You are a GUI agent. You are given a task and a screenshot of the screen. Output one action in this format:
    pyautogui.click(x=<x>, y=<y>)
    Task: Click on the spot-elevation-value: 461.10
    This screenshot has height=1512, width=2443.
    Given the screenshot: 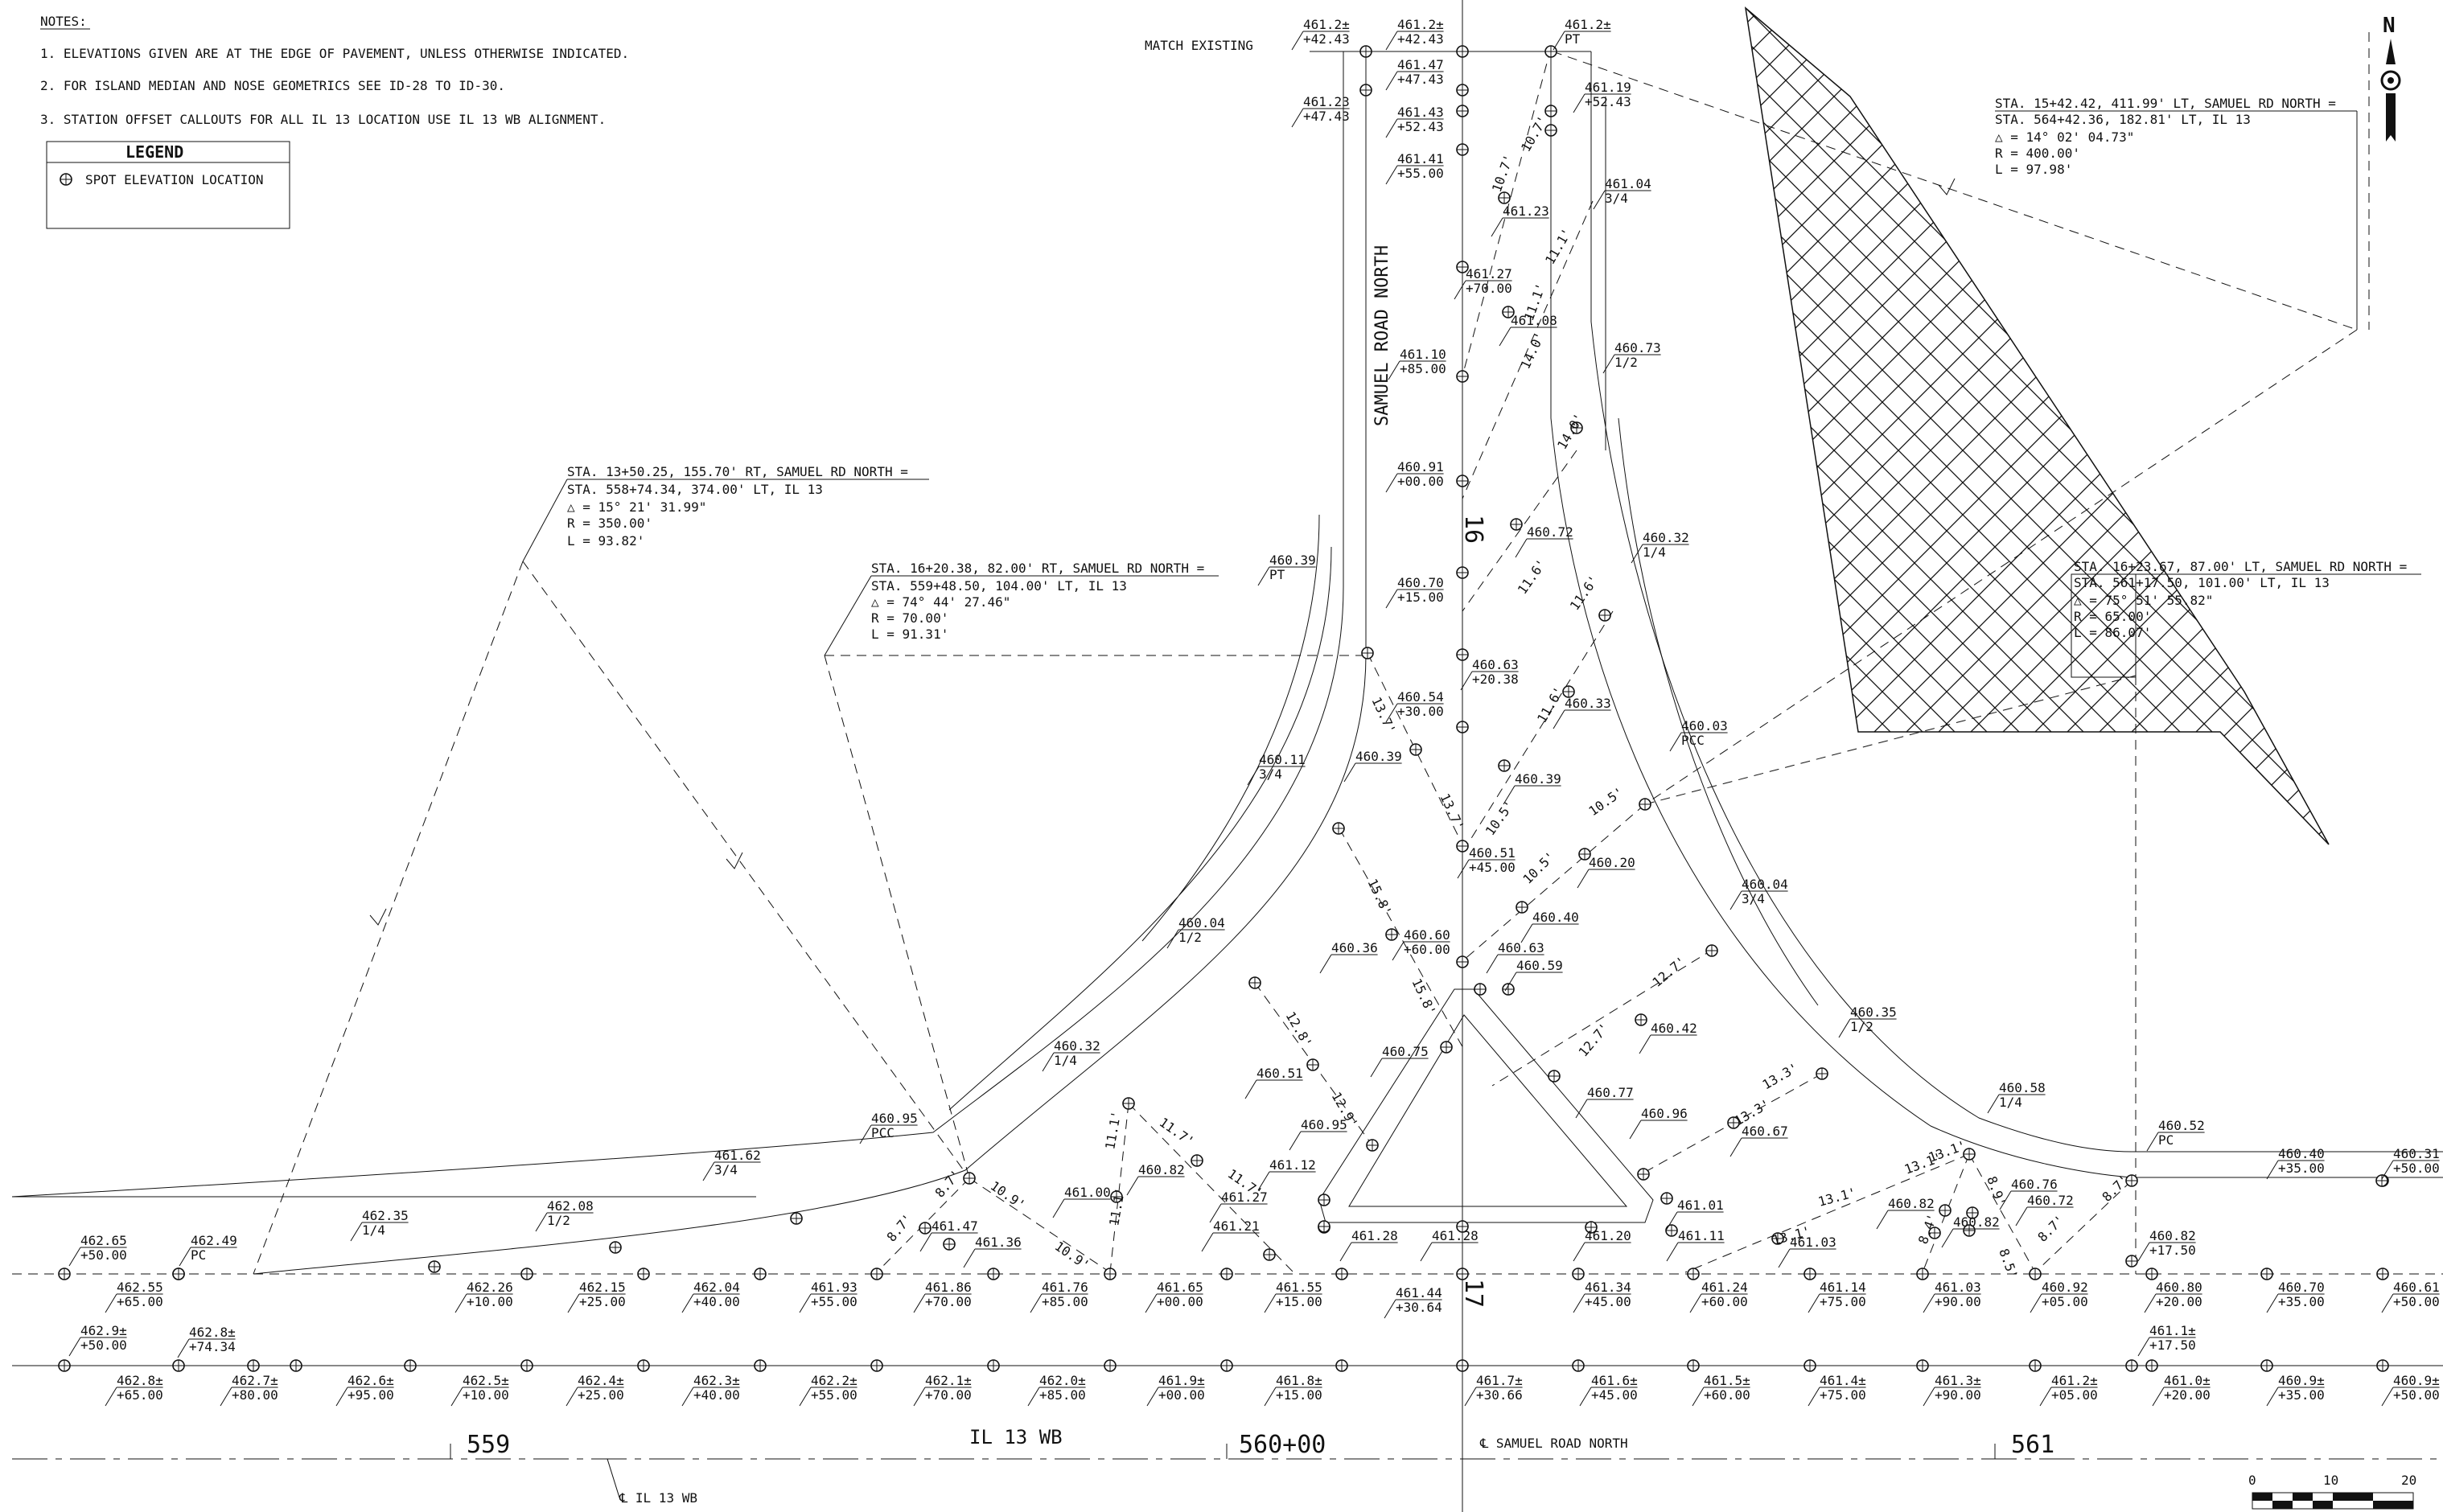 What is the action you would take?
    pyautogui.click(x=1423, y=355)
    